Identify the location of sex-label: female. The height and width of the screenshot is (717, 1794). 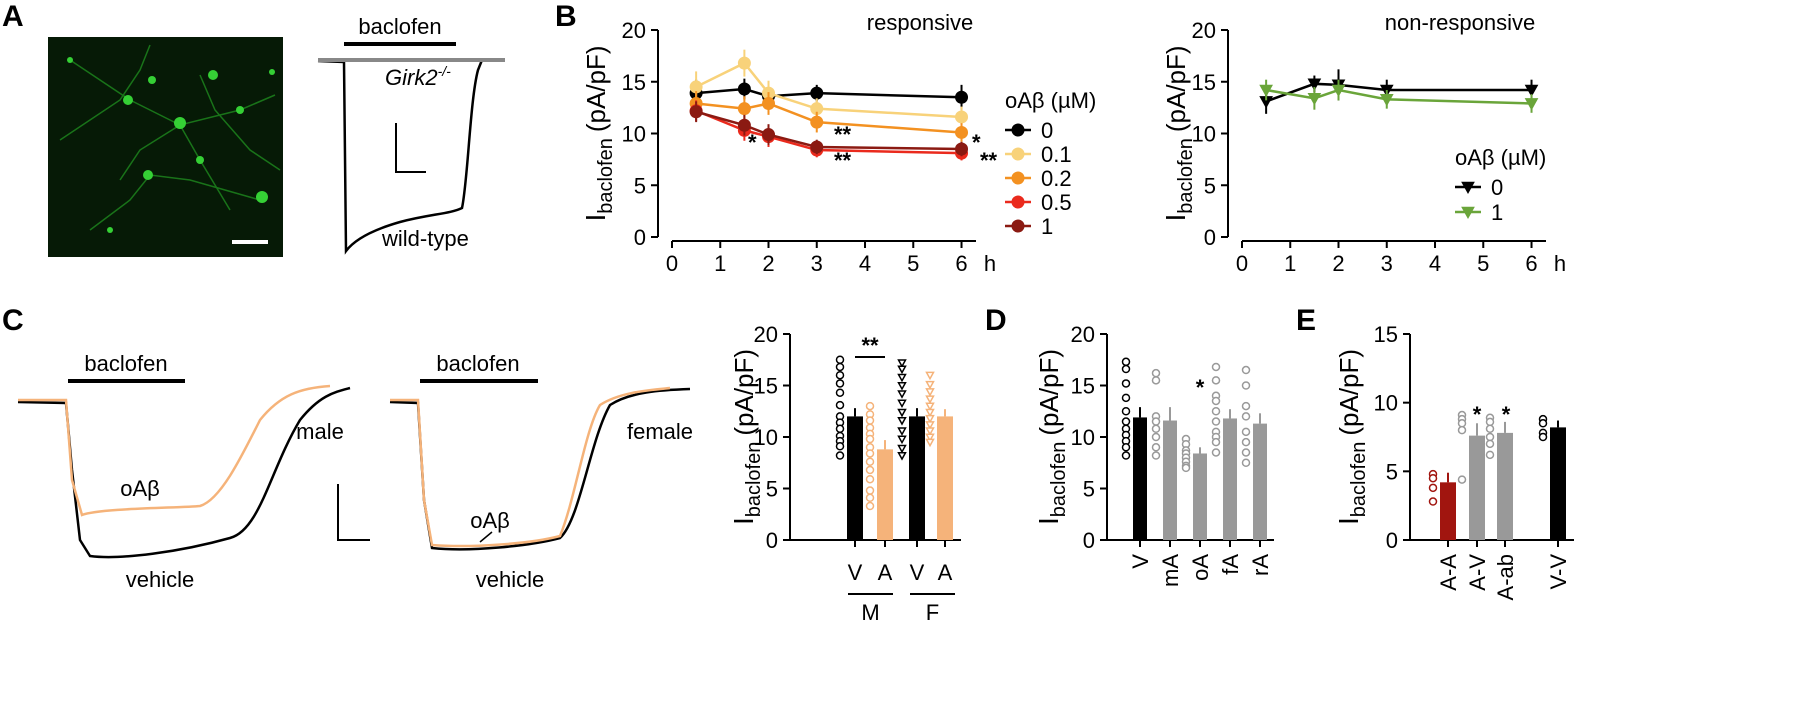
(660, 431).